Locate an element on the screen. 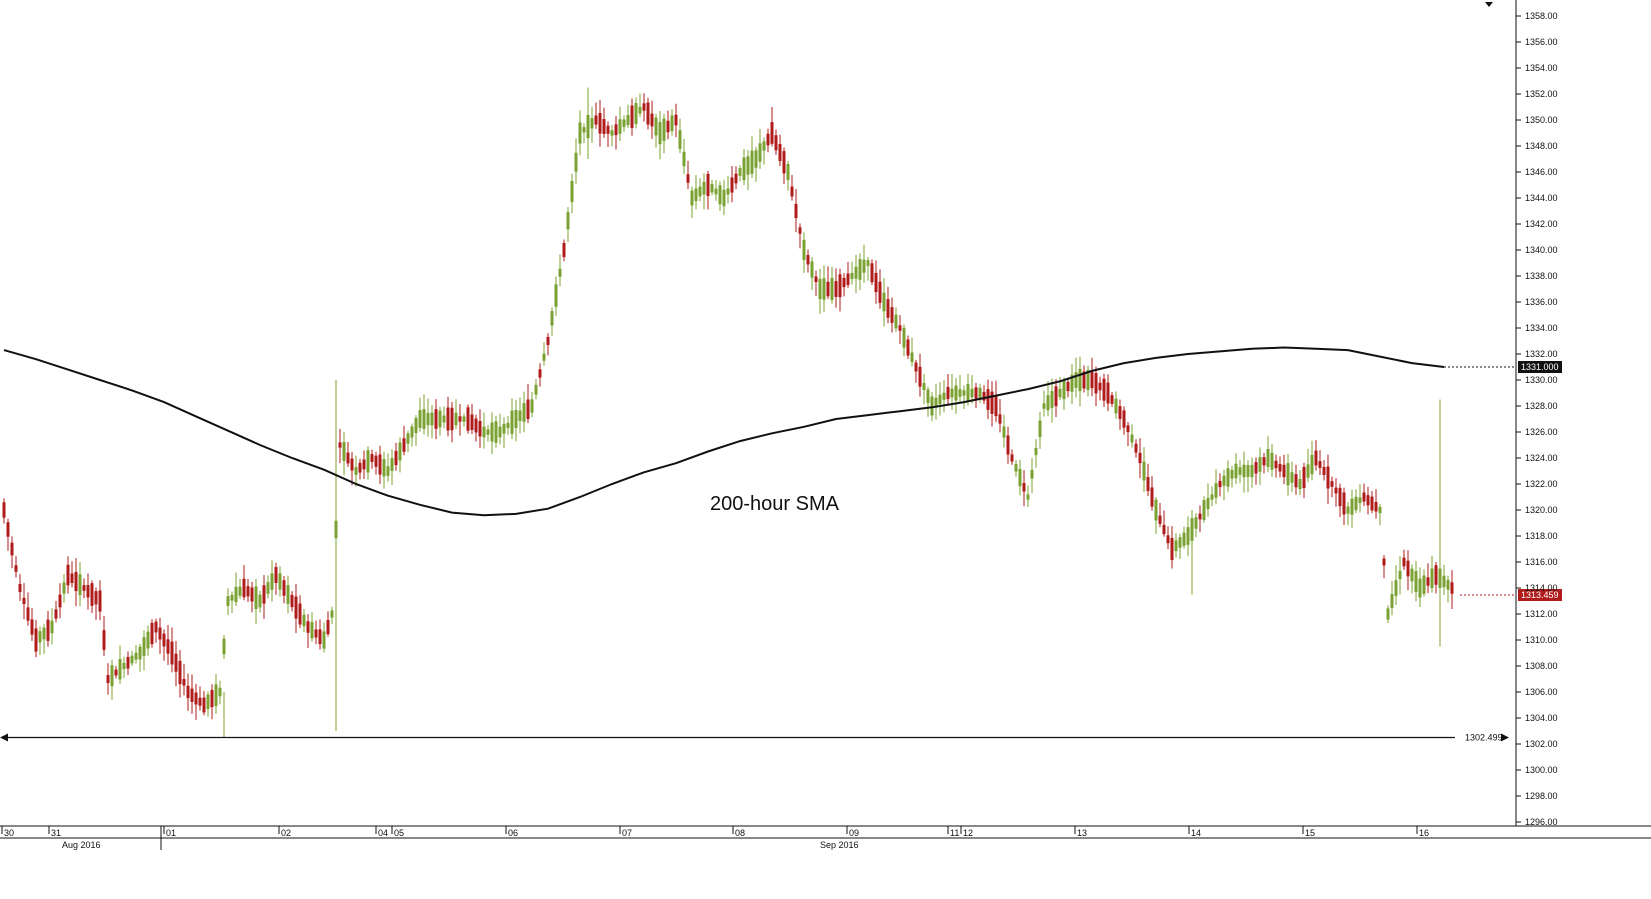 The height and width of the screenshot is (899, 1651). x-tick-label: 11 is located at coordinates (954, 833).